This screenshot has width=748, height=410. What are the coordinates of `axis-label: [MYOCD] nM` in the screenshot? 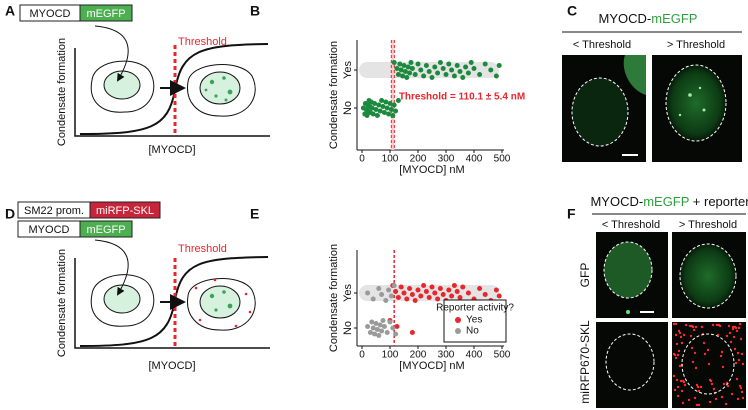 It's located at (431, 366).